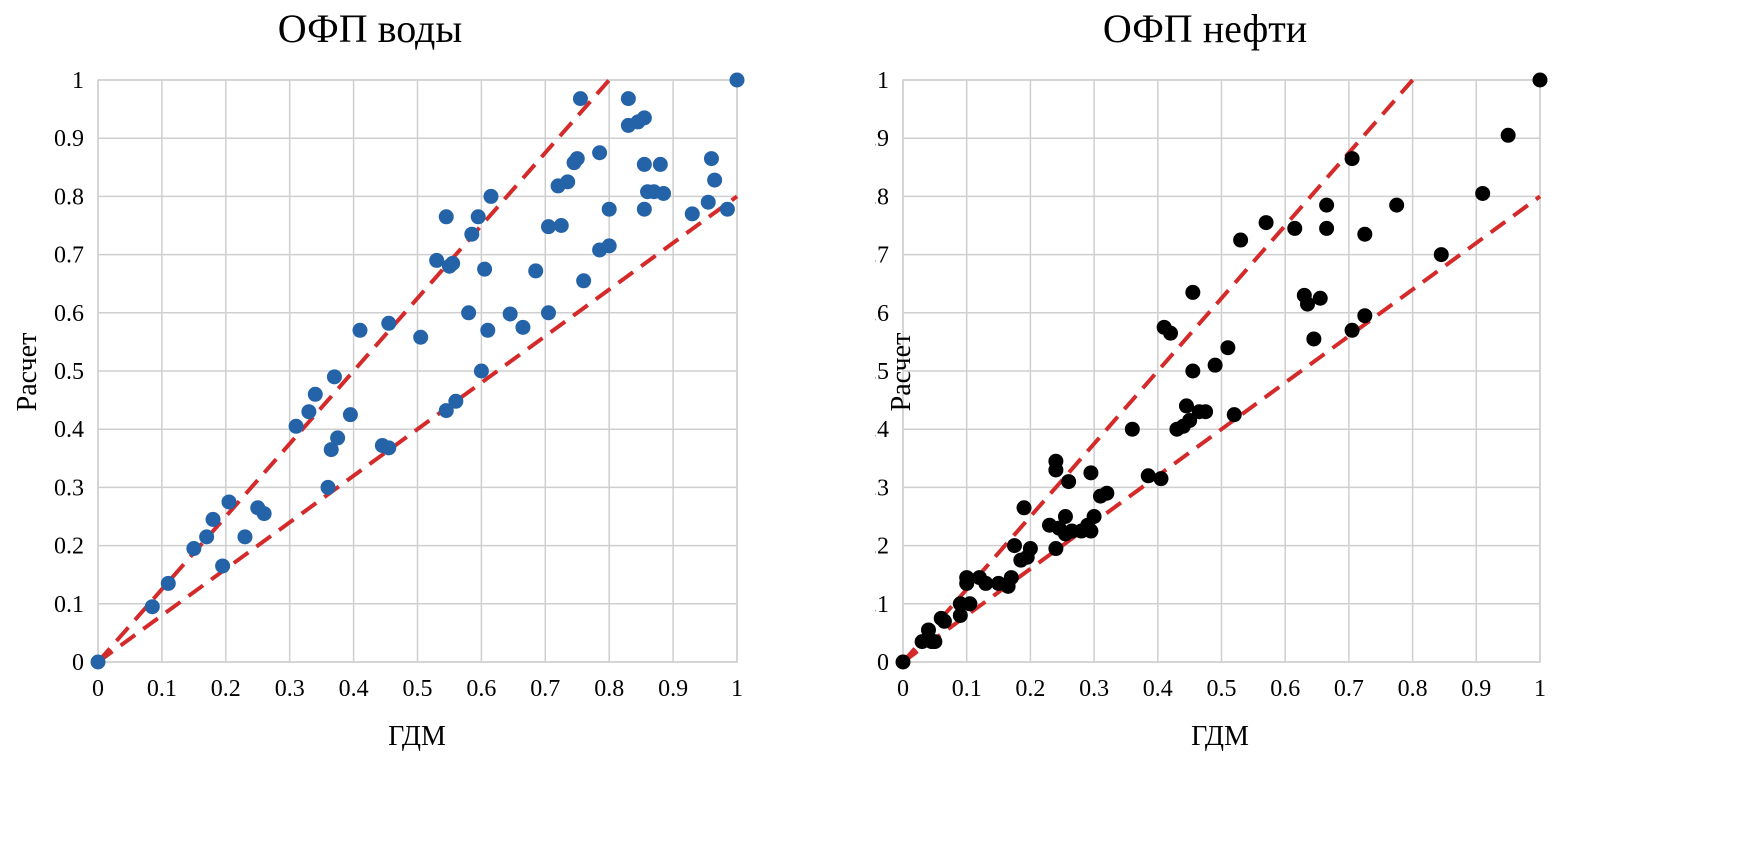 The image size is (1750, 845). Describe the element at coordinates (226, 689) in the screenshot. I see `x-tick-label: 0.2` at that location.